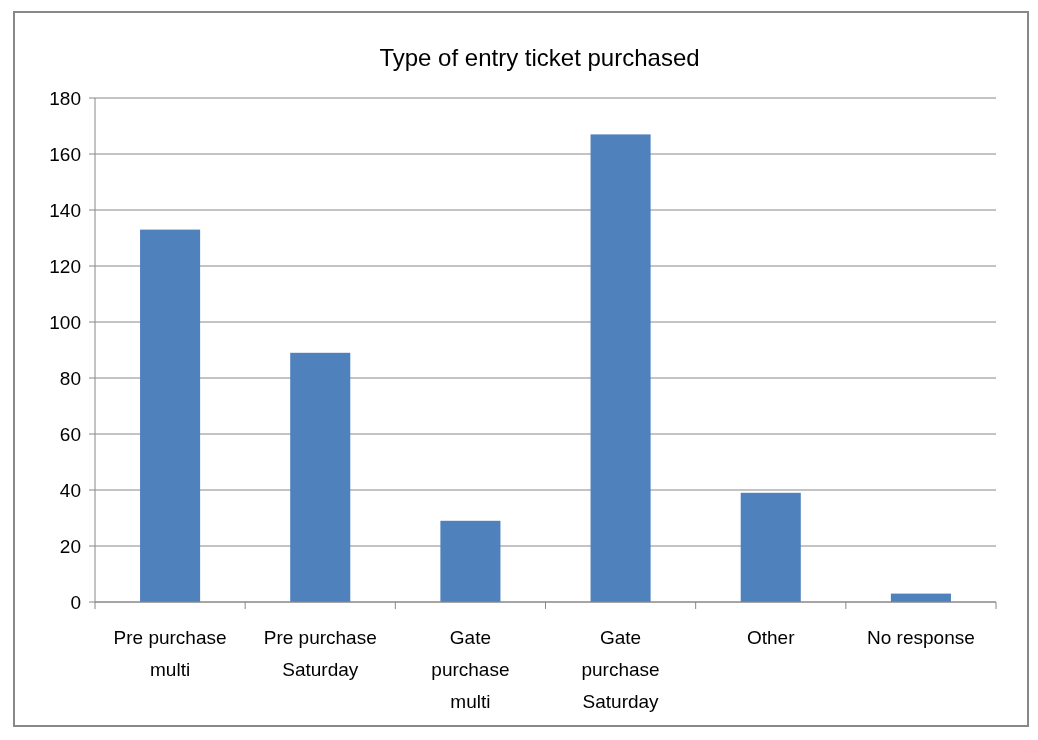 Image resolution: width=1038 pixels, height=740 pixels. Describe the element at coordinates (921, 637) in the screenshot. I see `x-tick-label: No response` at that location.